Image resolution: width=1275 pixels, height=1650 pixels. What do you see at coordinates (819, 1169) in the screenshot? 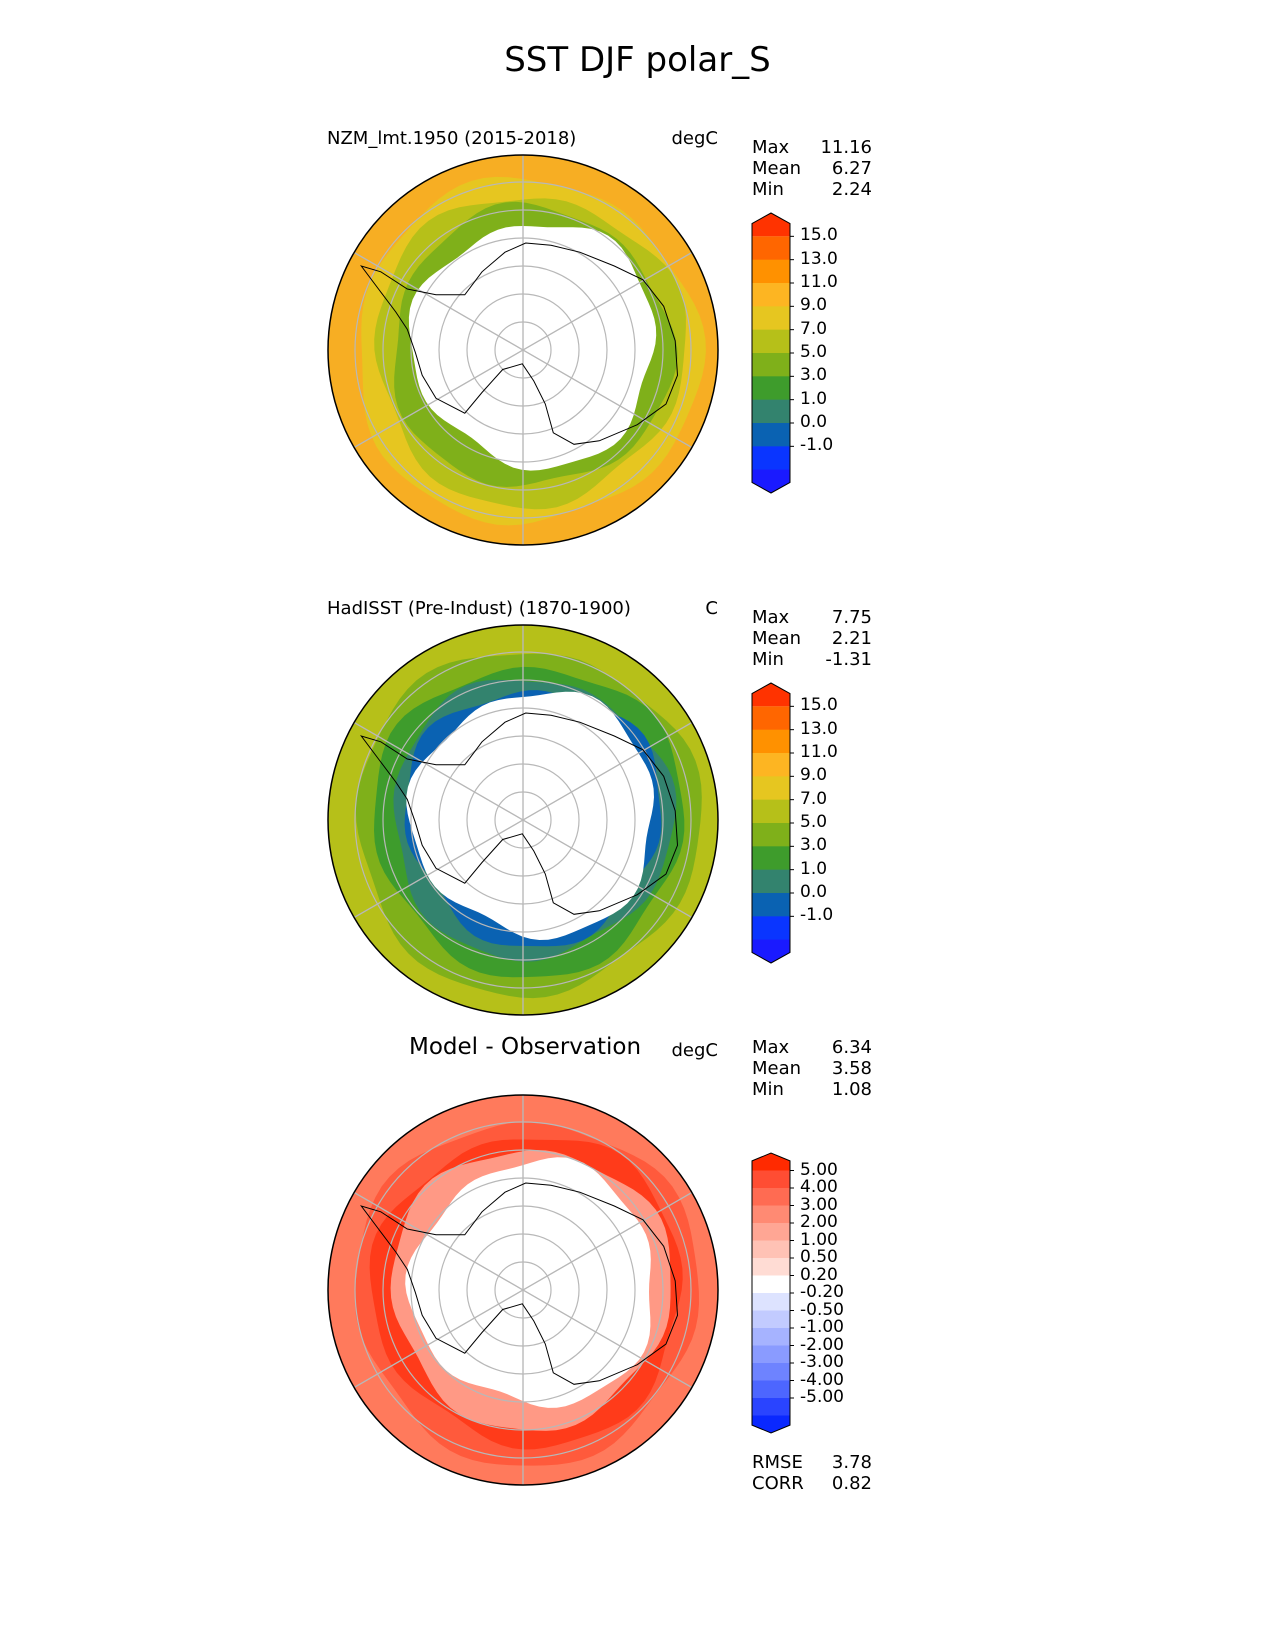
I see `colorbar-tick-label: 5.00` at bounding box center [819, 1169].